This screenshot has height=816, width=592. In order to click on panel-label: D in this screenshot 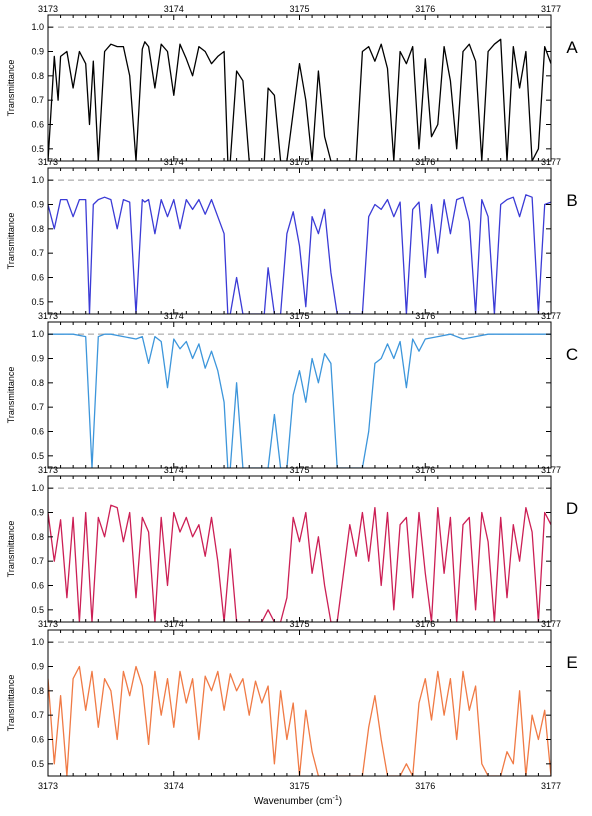, I will do `click(572, 508)`.